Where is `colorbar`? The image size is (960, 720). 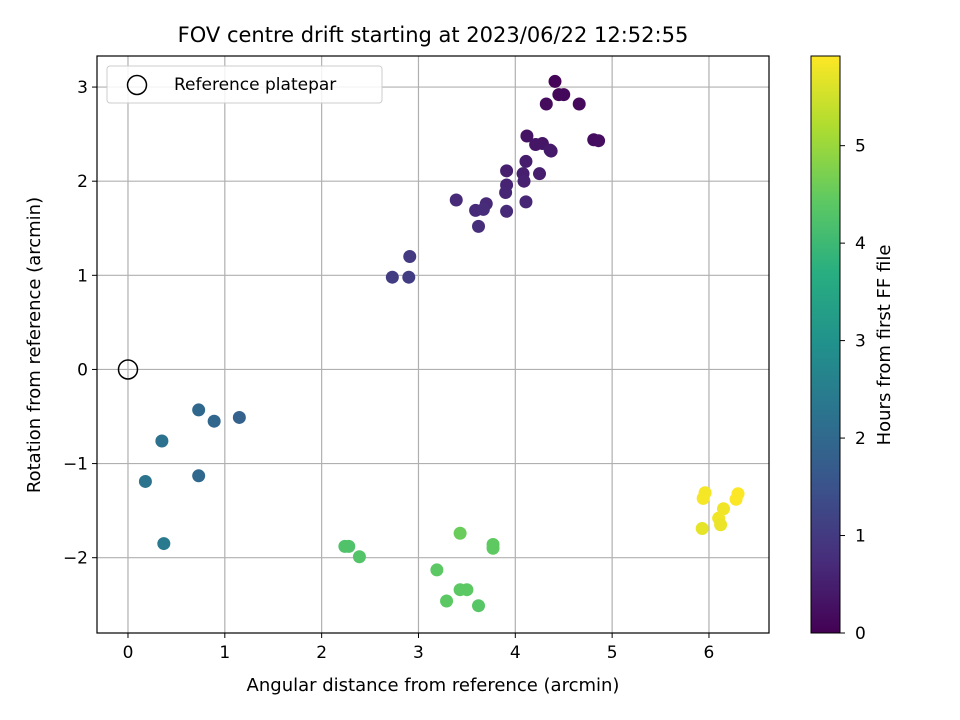
colorbar is located at coordinates (825, 344).